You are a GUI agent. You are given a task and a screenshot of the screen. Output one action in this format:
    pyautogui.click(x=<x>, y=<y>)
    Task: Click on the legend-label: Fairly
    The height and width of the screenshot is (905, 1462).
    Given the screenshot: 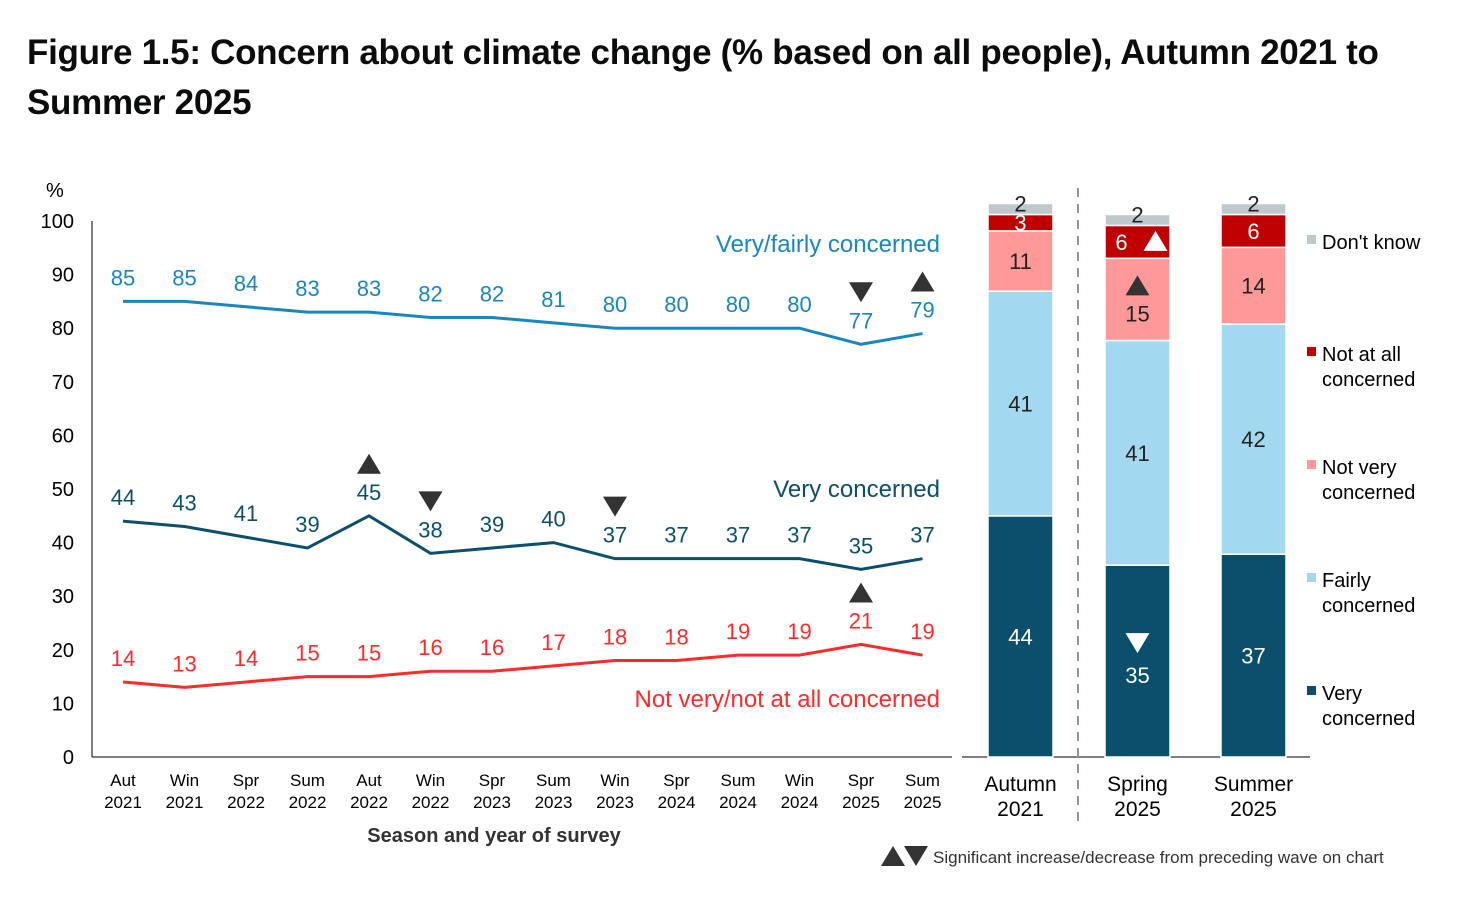 What is the action you would take?
    pyautogui.click(x=1346, y=581)
    